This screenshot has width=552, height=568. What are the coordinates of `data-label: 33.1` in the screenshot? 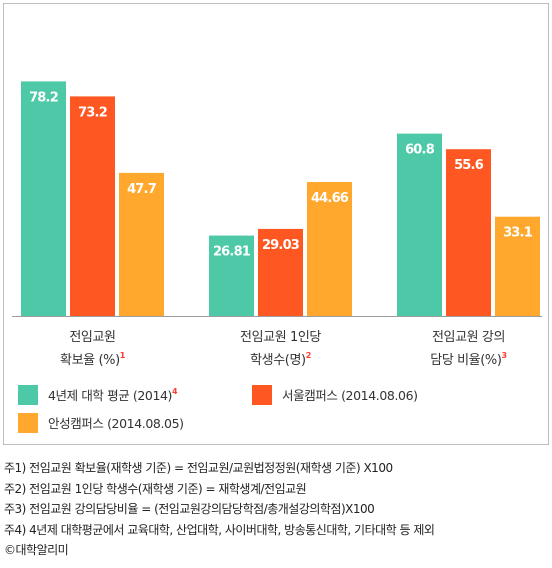 It's located at (518, 233).